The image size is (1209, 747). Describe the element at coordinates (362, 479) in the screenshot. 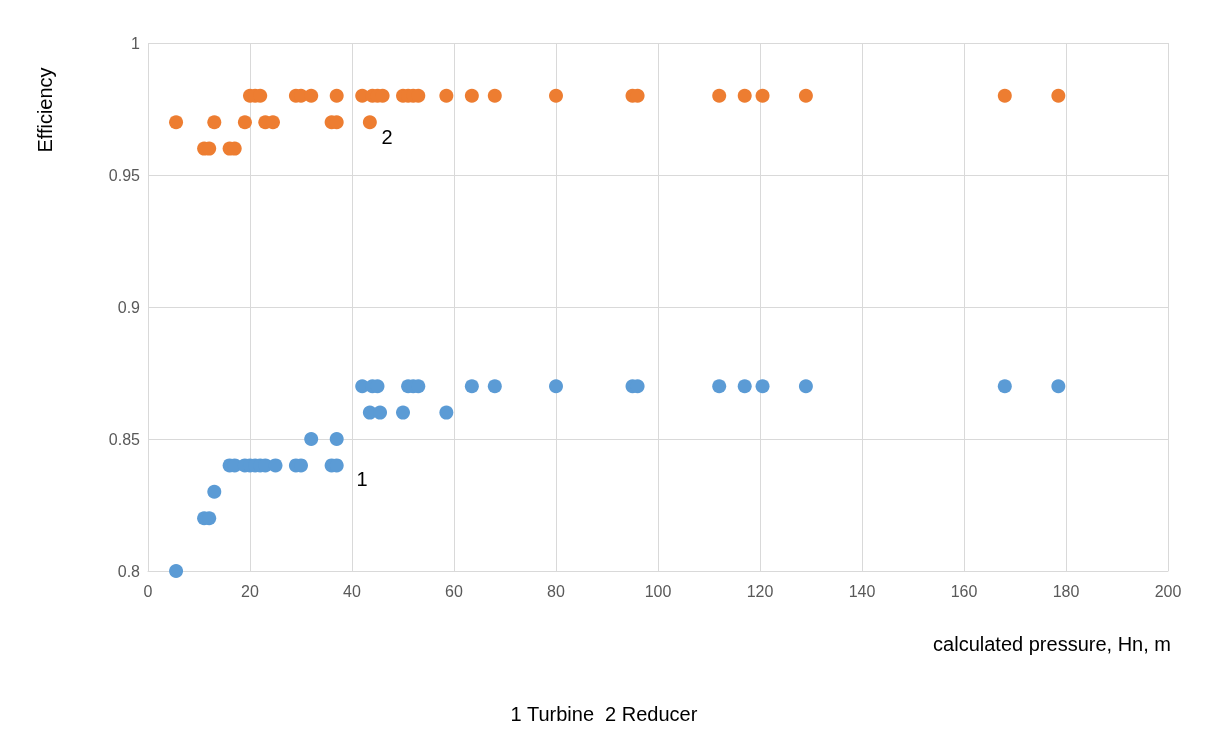

I see `annotation: 1` at that location.